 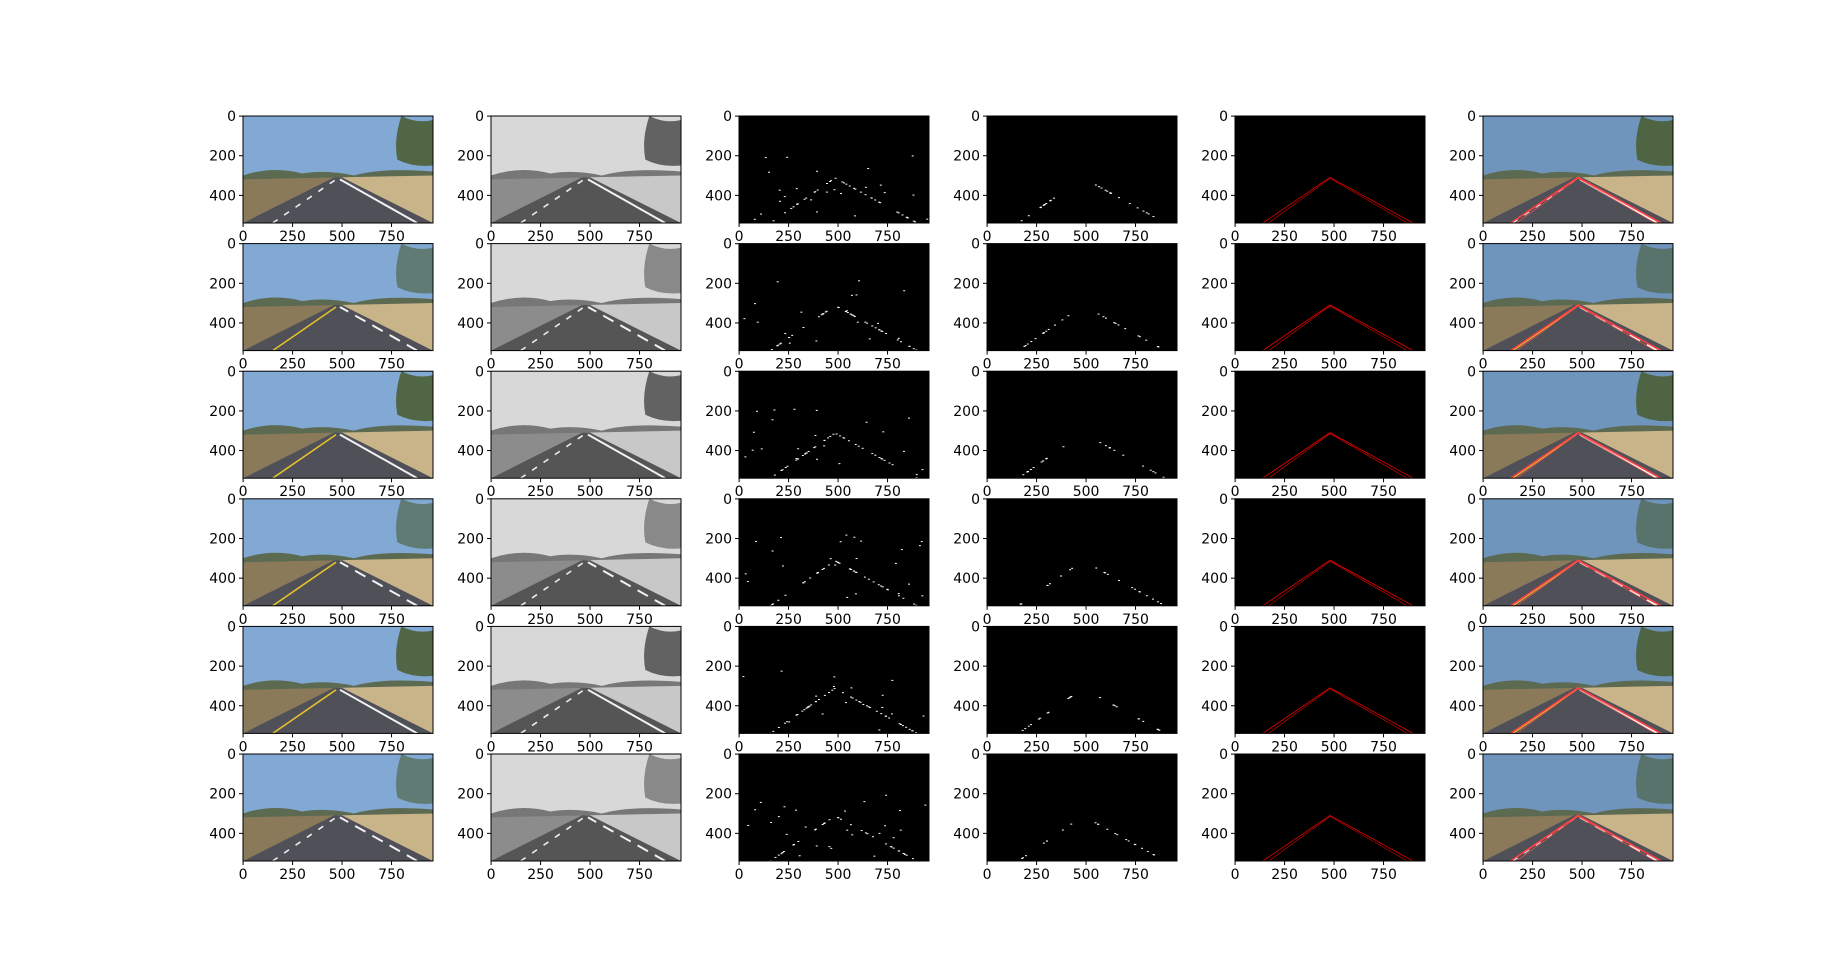 I want to click on left-lane-line, so click(x=304, y=711).